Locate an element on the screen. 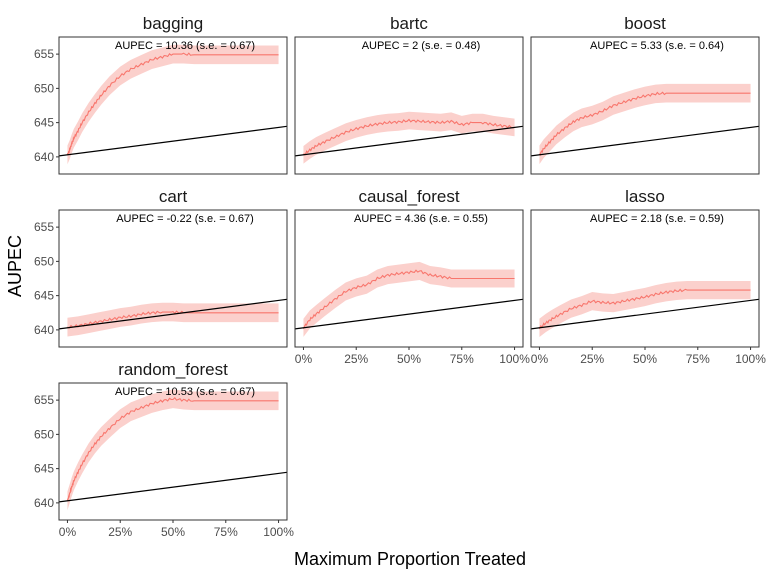 The width and height of the screenshot is (768, 581). y-tick-label-random_forest-640: 640 is located at coordinates (44, 503).